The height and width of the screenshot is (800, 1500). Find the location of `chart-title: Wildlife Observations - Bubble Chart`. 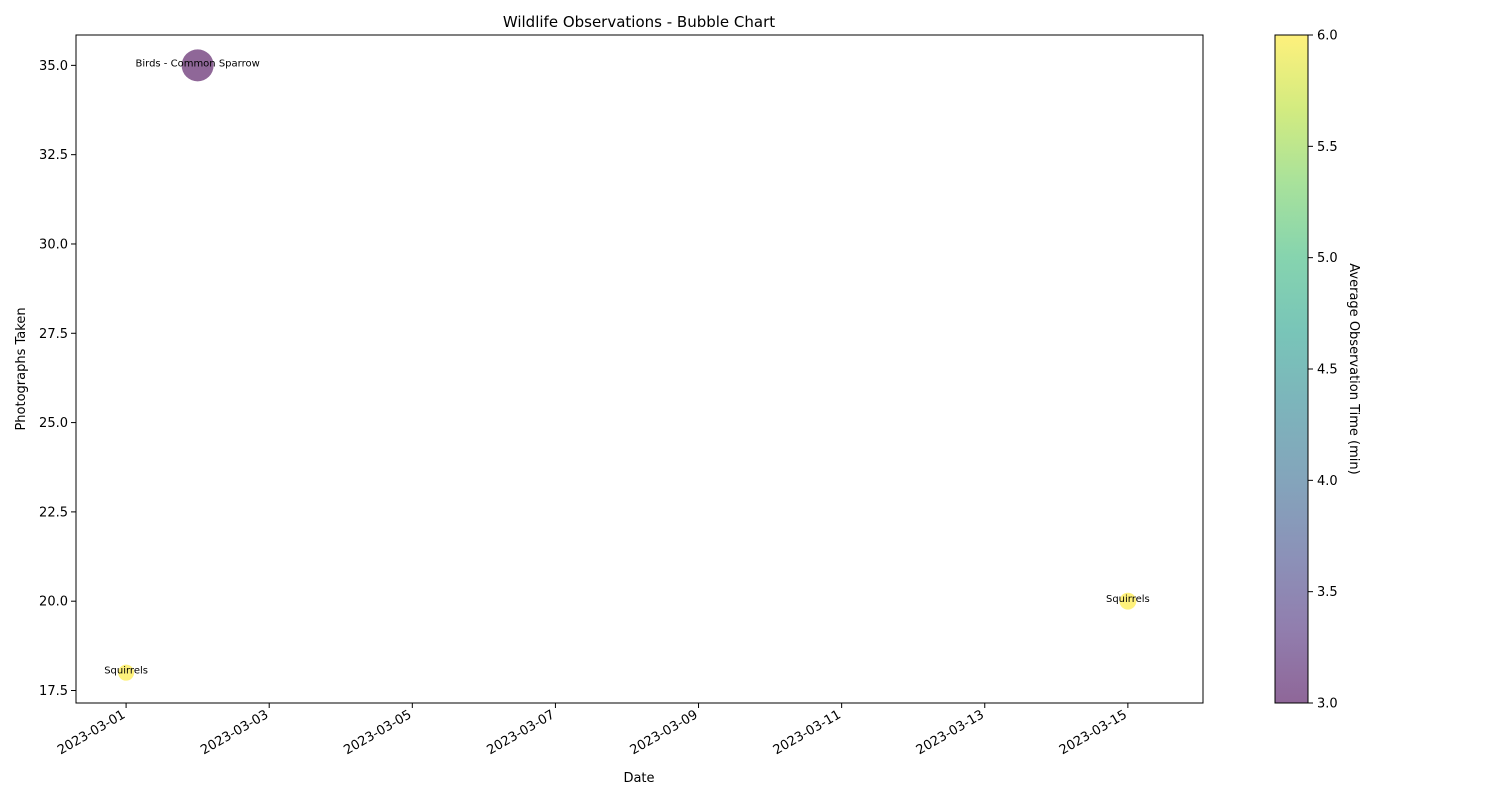

chart-title: Wildlife Observations - Bubble Chart is located at coordinates (639, 22).